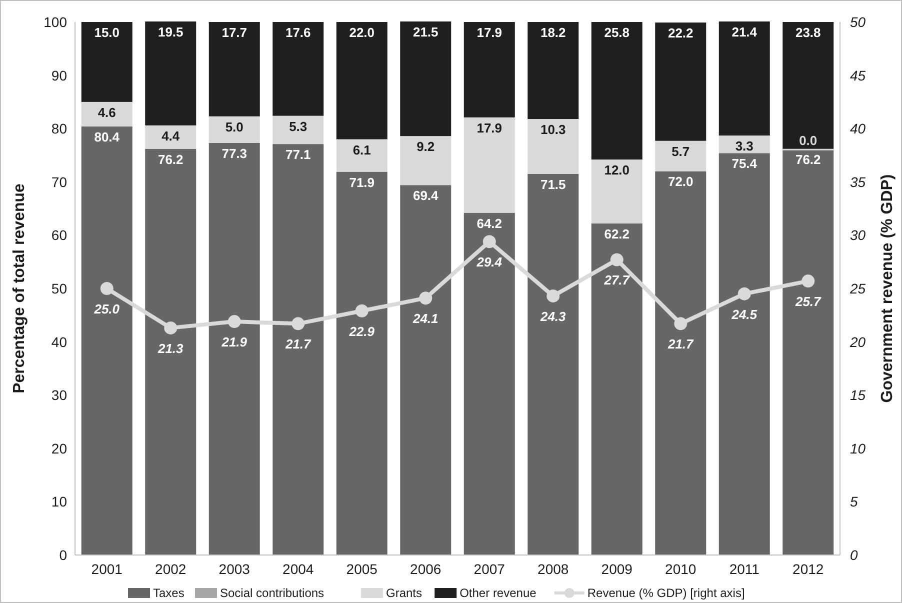 The image size is (902, 603). Describe the element at coordinates (616, 280) in the screenshot. I see `data-label: 27.7` at that location.